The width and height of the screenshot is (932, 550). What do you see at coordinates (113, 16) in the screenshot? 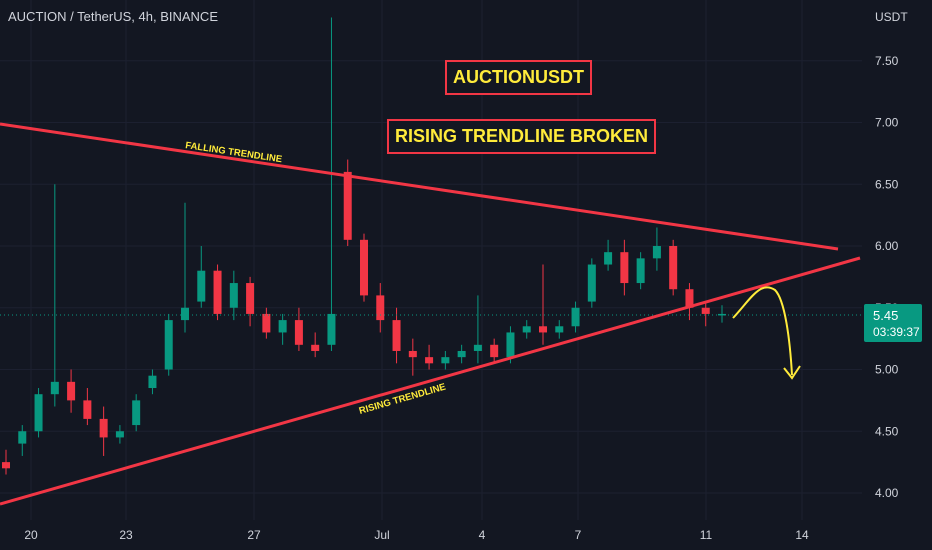
I see `symbol-title: AUCTION / TetherUS, 4h, BINANCE` at bounding box center [113, 16].